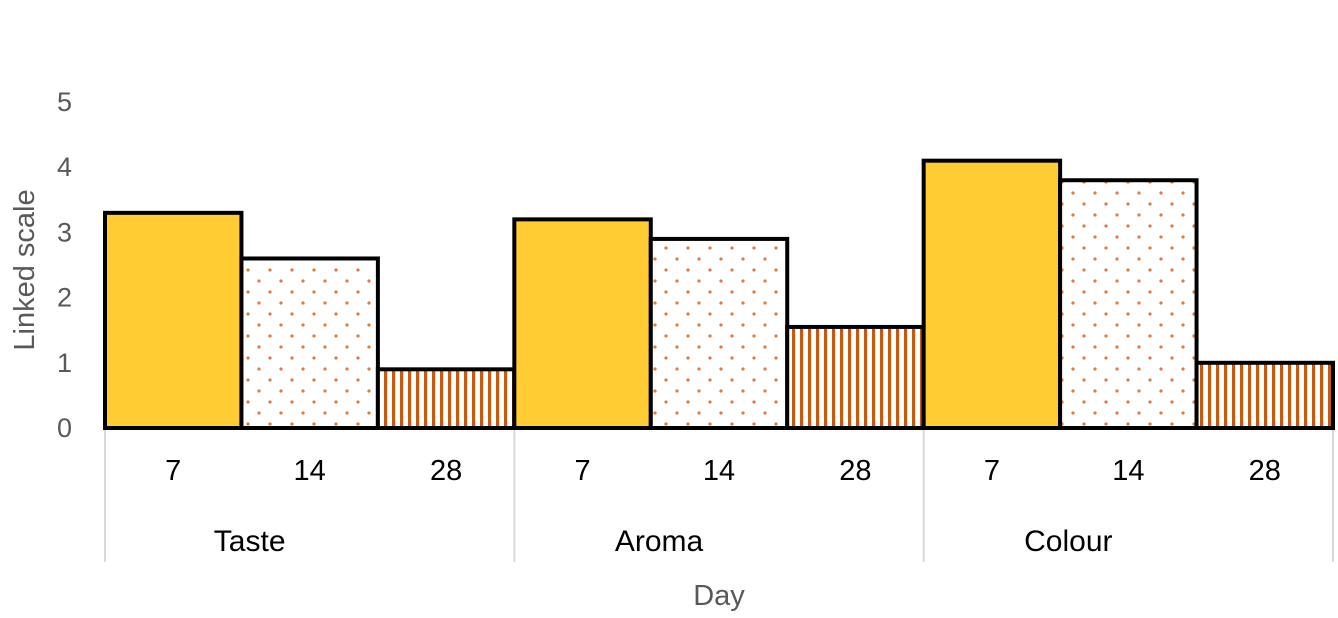 The width and height of the screenshot is (1338, 618). What do you see at coordinates (659, 541) in the screenshot?
I see `group-label: Aroma` at bounding box center [659, 541].